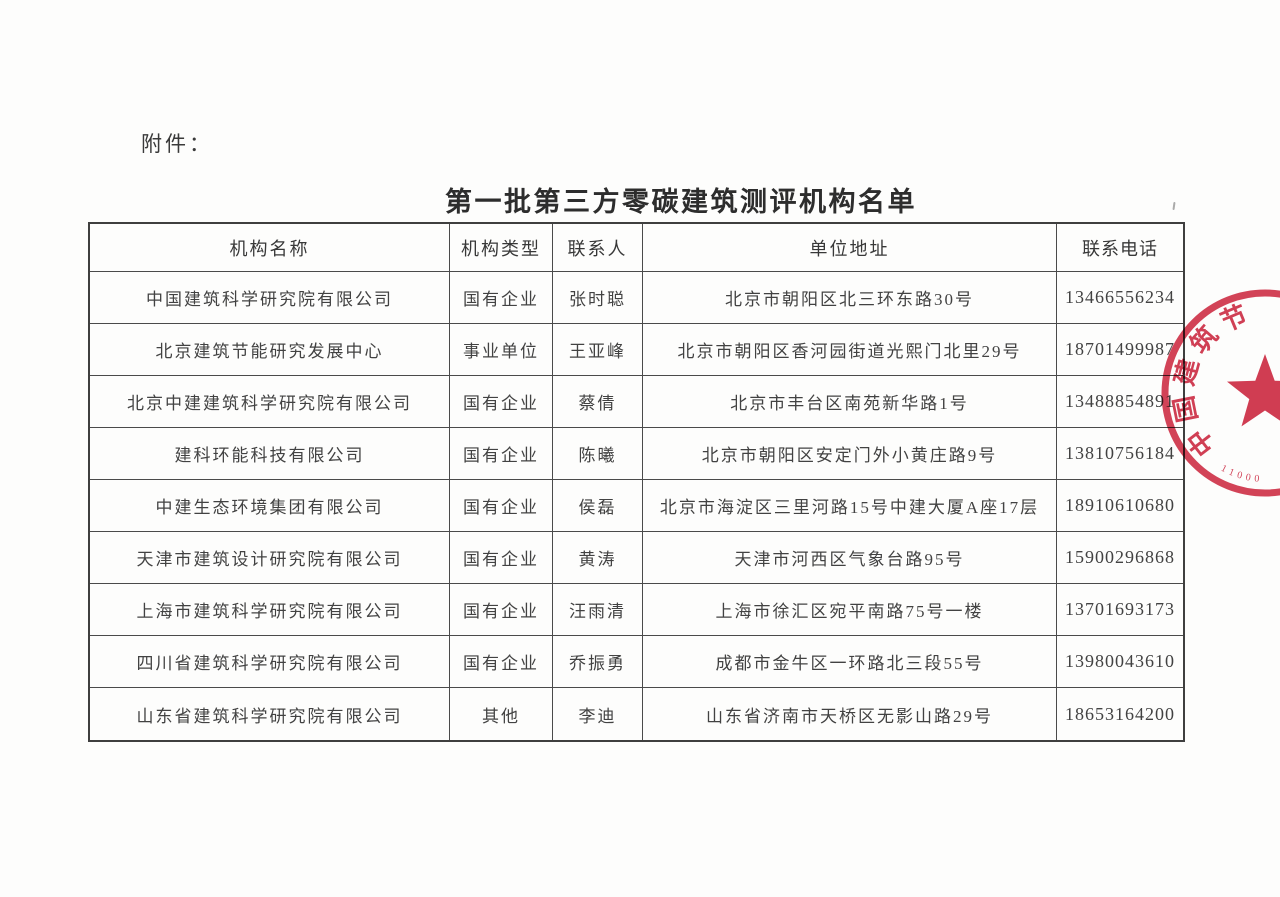 The width and height of the screenshot is (1280, 897). Describe the element at coordinates (177, 144) in the screenshot. I see `attachment-label: 附件：` at that location.